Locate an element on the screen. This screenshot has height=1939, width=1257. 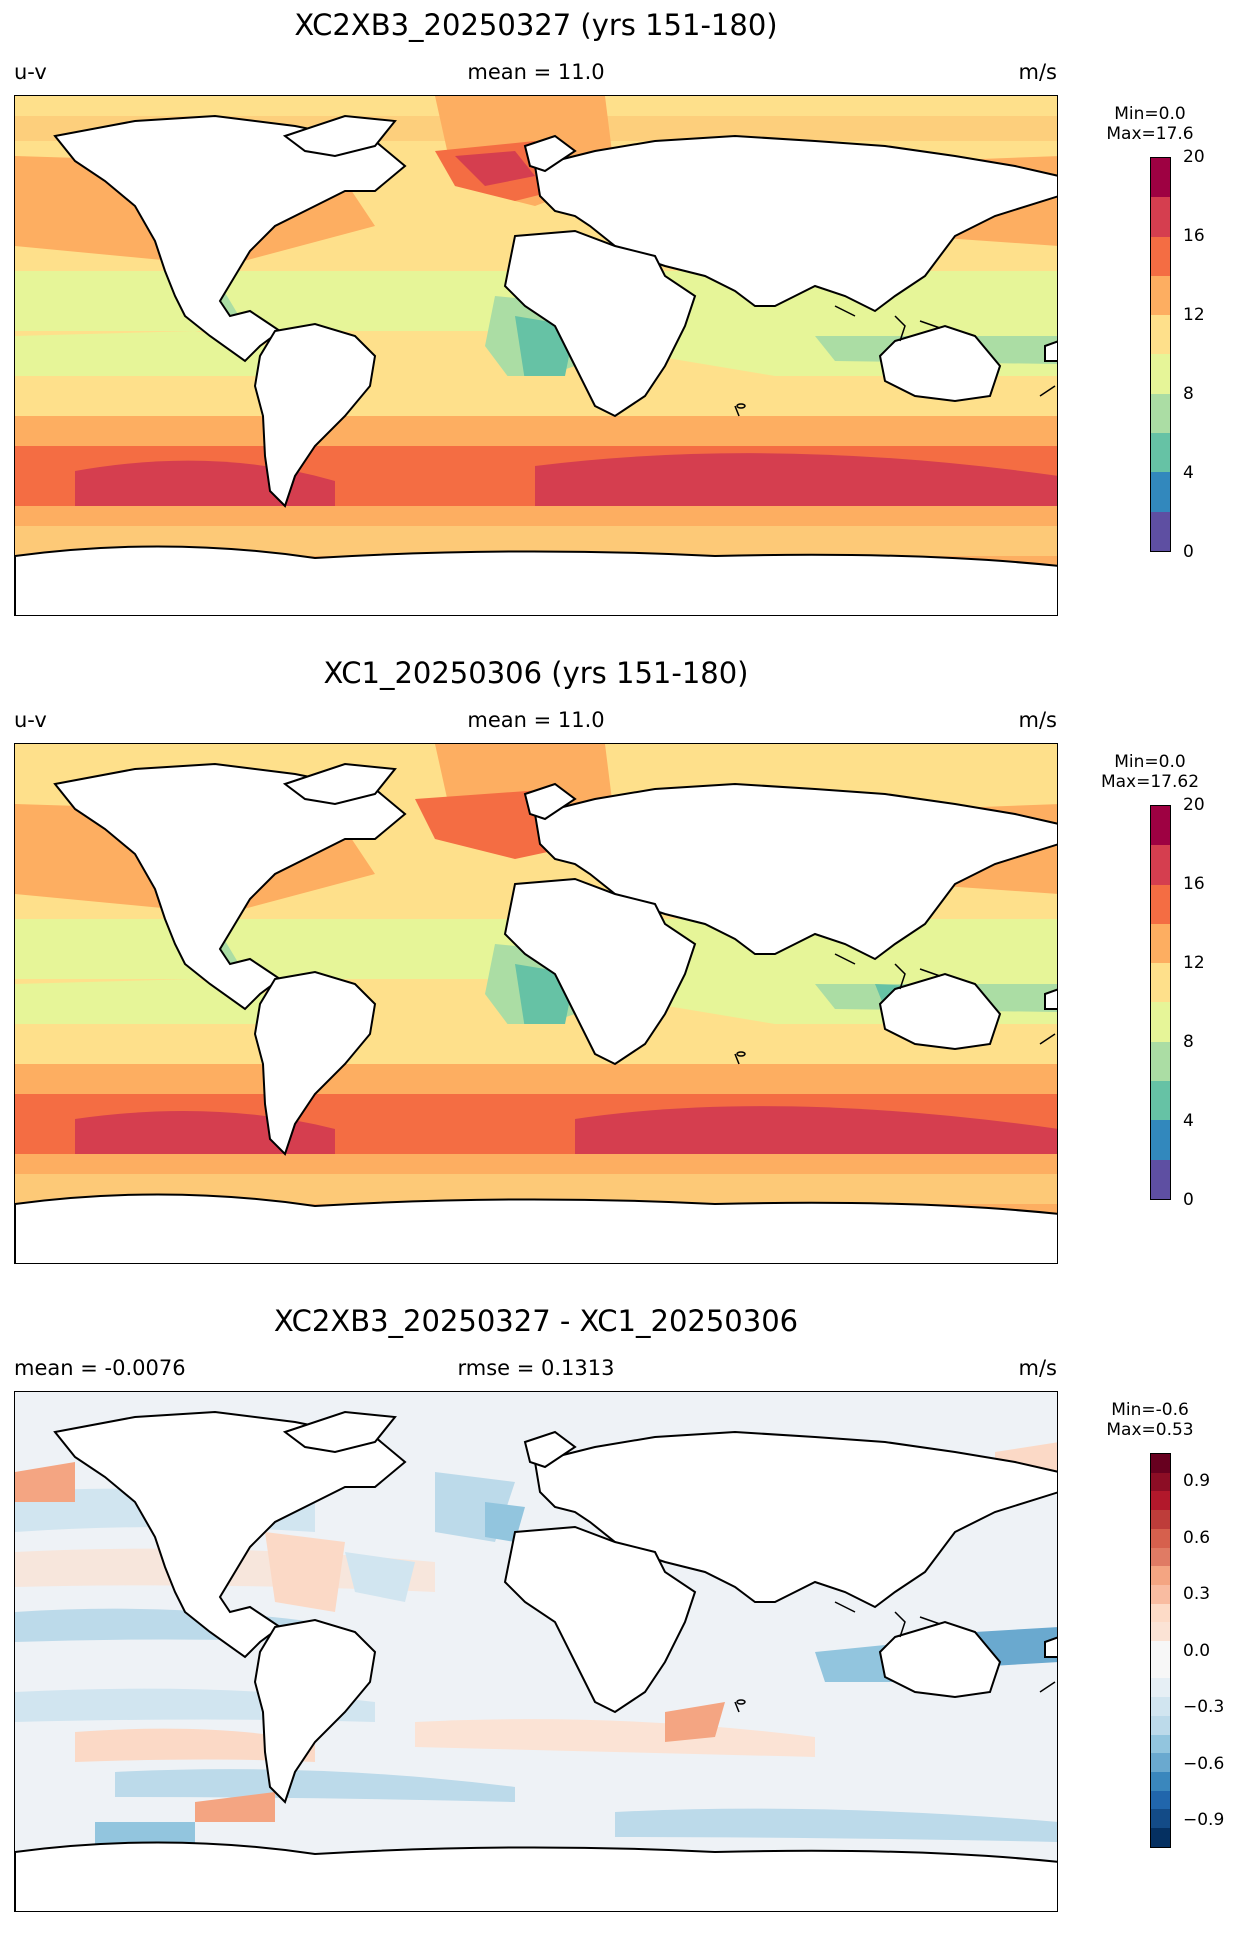
colorbar-tick: 0.9 is located at coordinates (1197, 1481).